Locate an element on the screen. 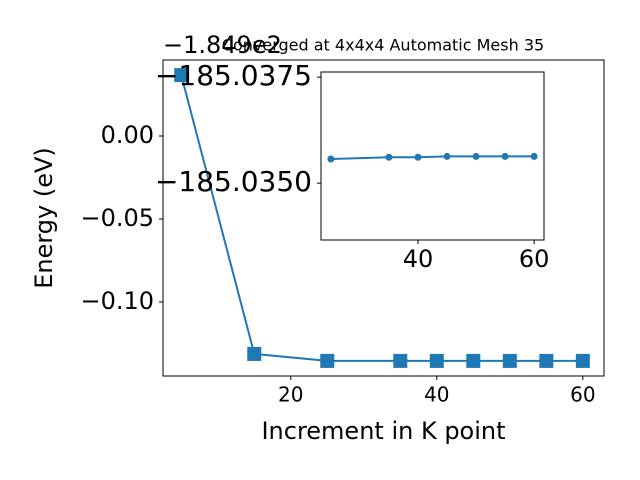  y-offset-label: −1.849e2 is located at coordinates (222, 45).